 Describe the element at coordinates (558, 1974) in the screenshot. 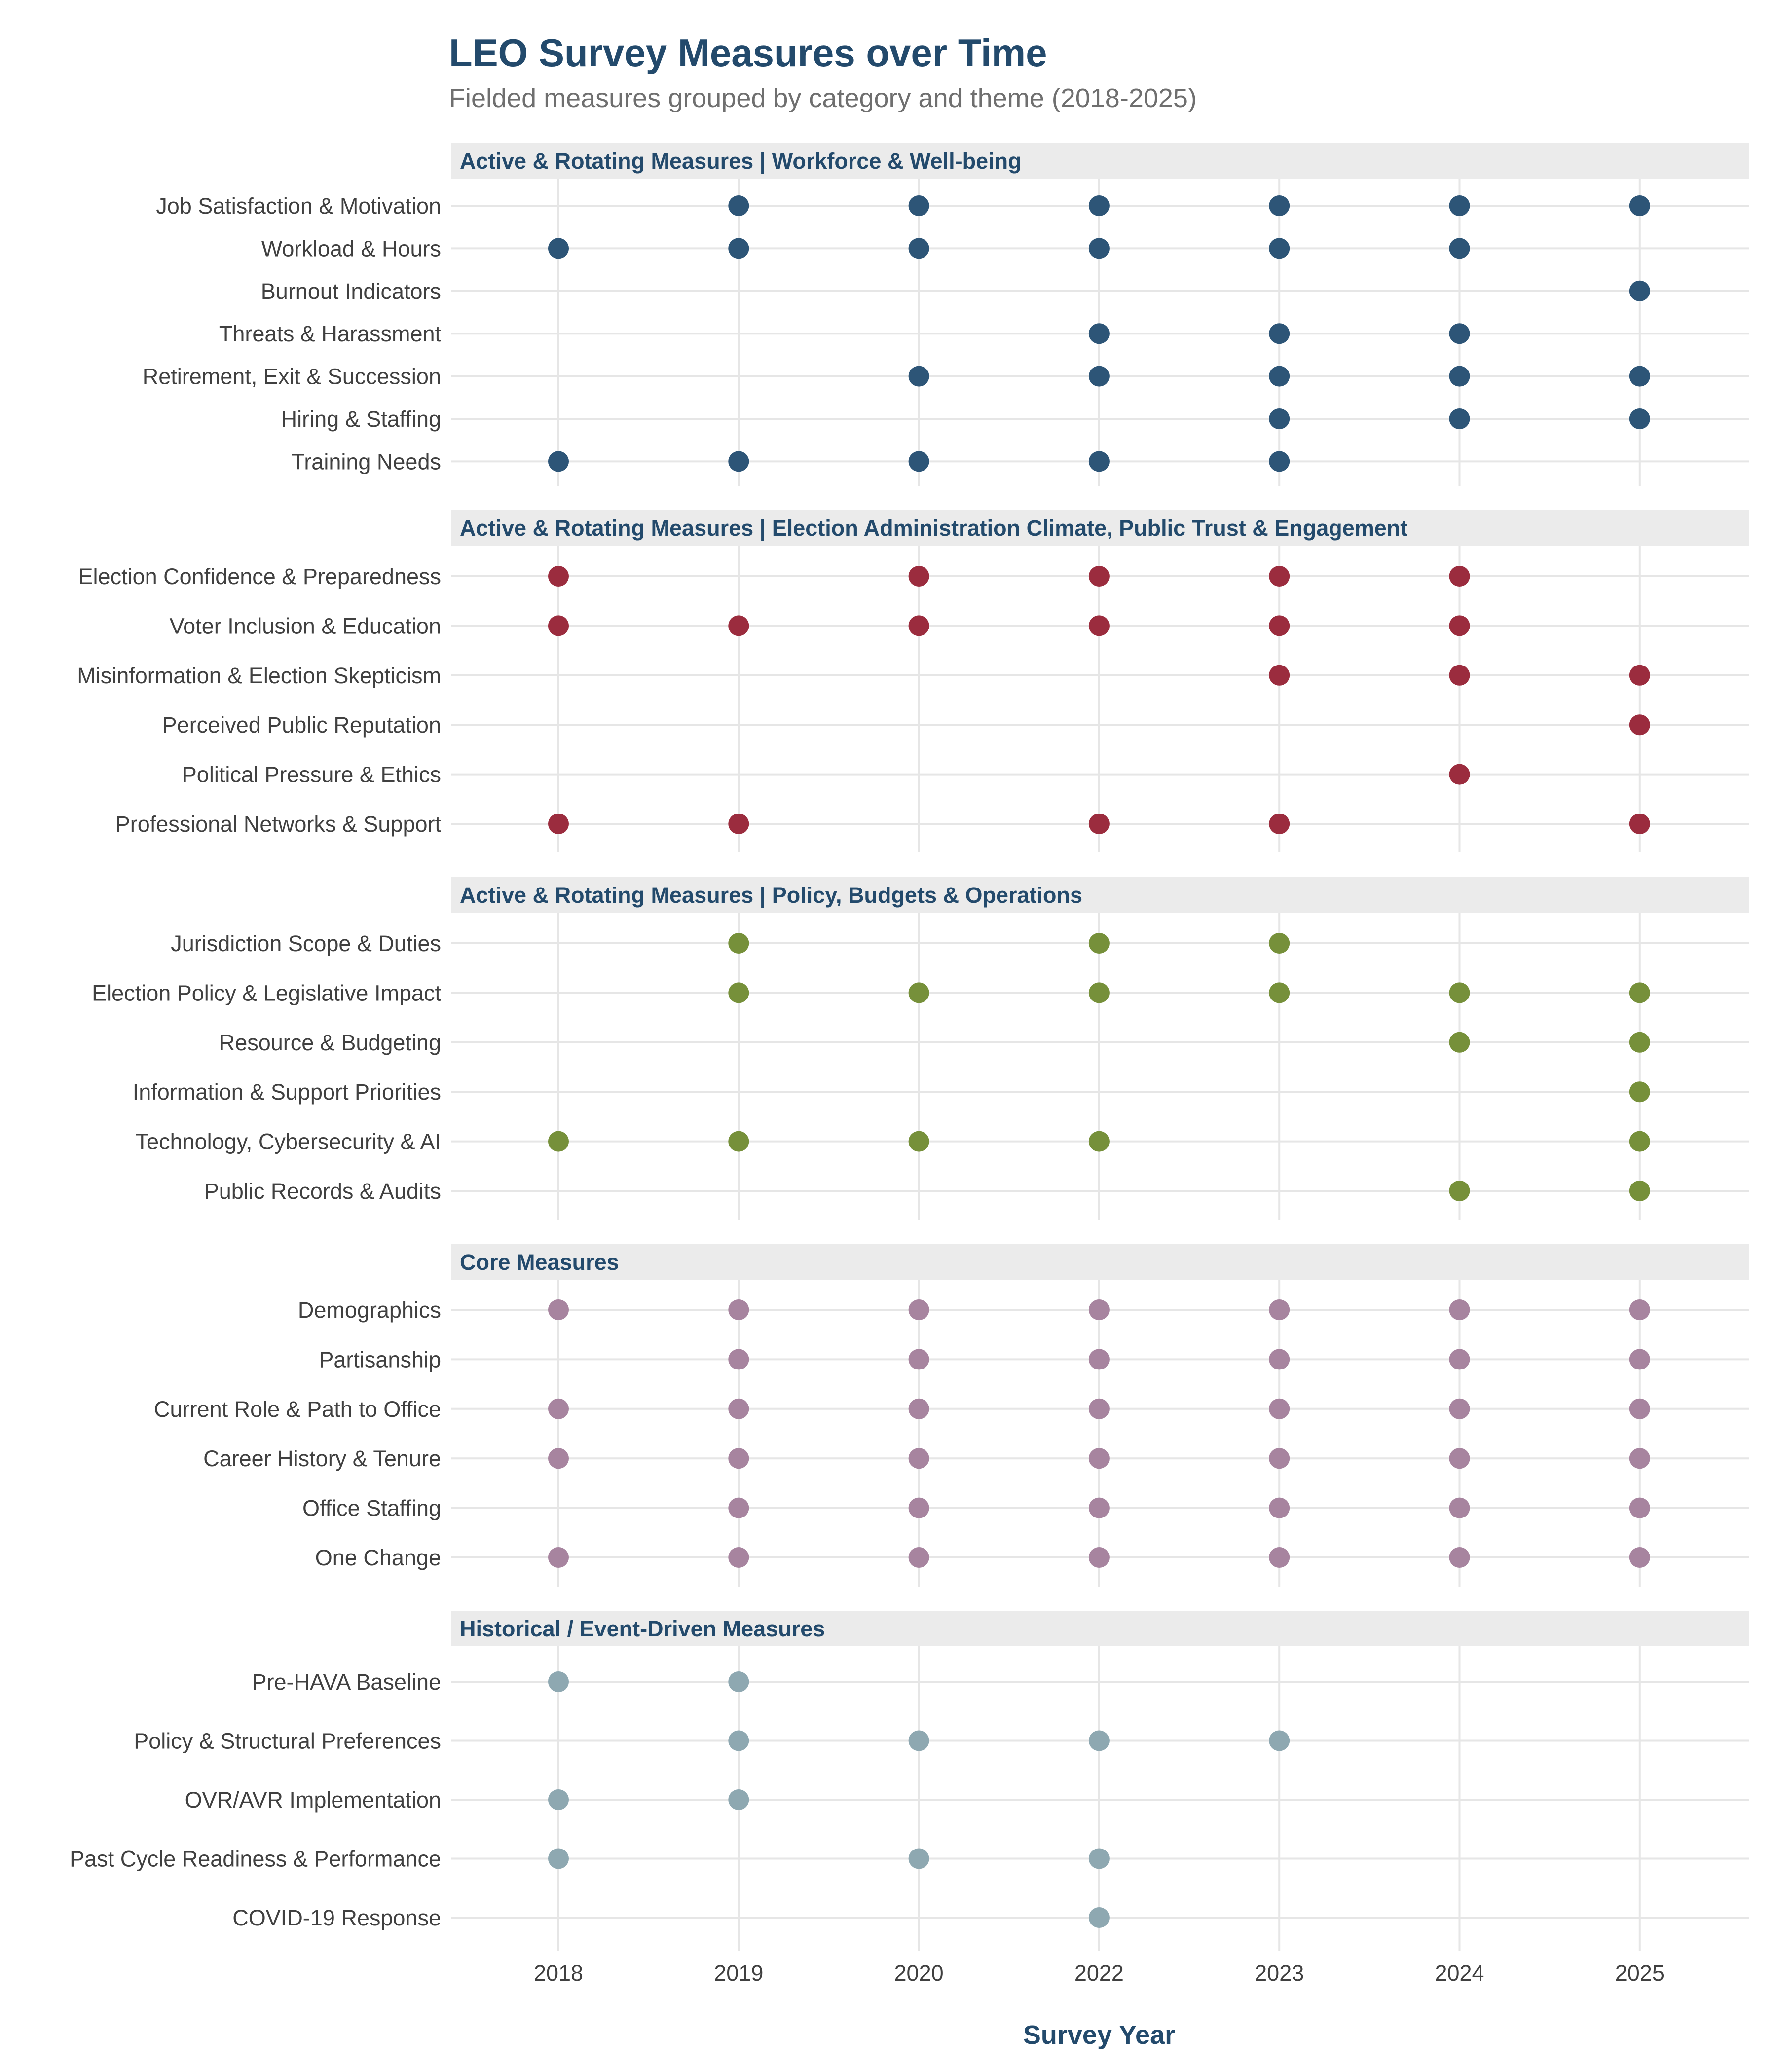

I see `x-tick-label: 2018` at that location.